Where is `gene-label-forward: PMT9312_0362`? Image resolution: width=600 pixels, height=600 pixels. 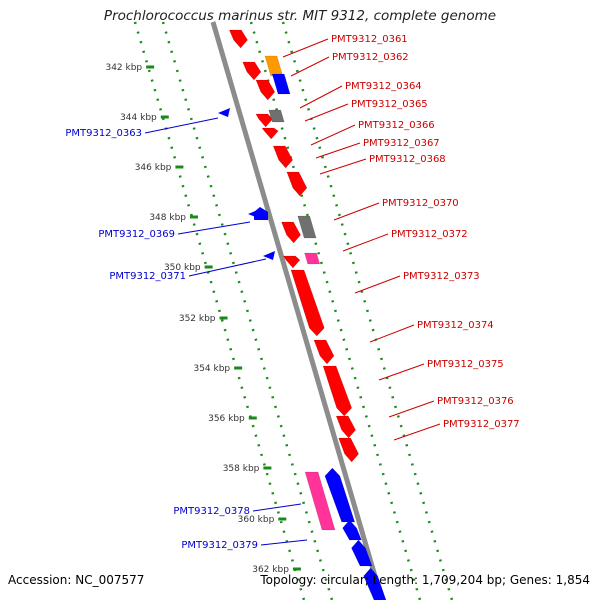
gene-label-forward: PMT9312_0362 is located at coordinates (370, 57).